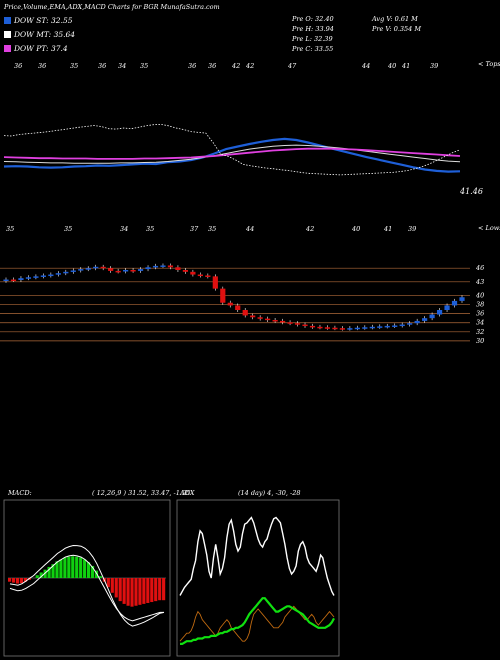 Image resolution: width=500 pixels, height=660 pixels. Describe the element at coordinates (19, 493) in the screenshot. I see `macd-label: MACD:` at that location.